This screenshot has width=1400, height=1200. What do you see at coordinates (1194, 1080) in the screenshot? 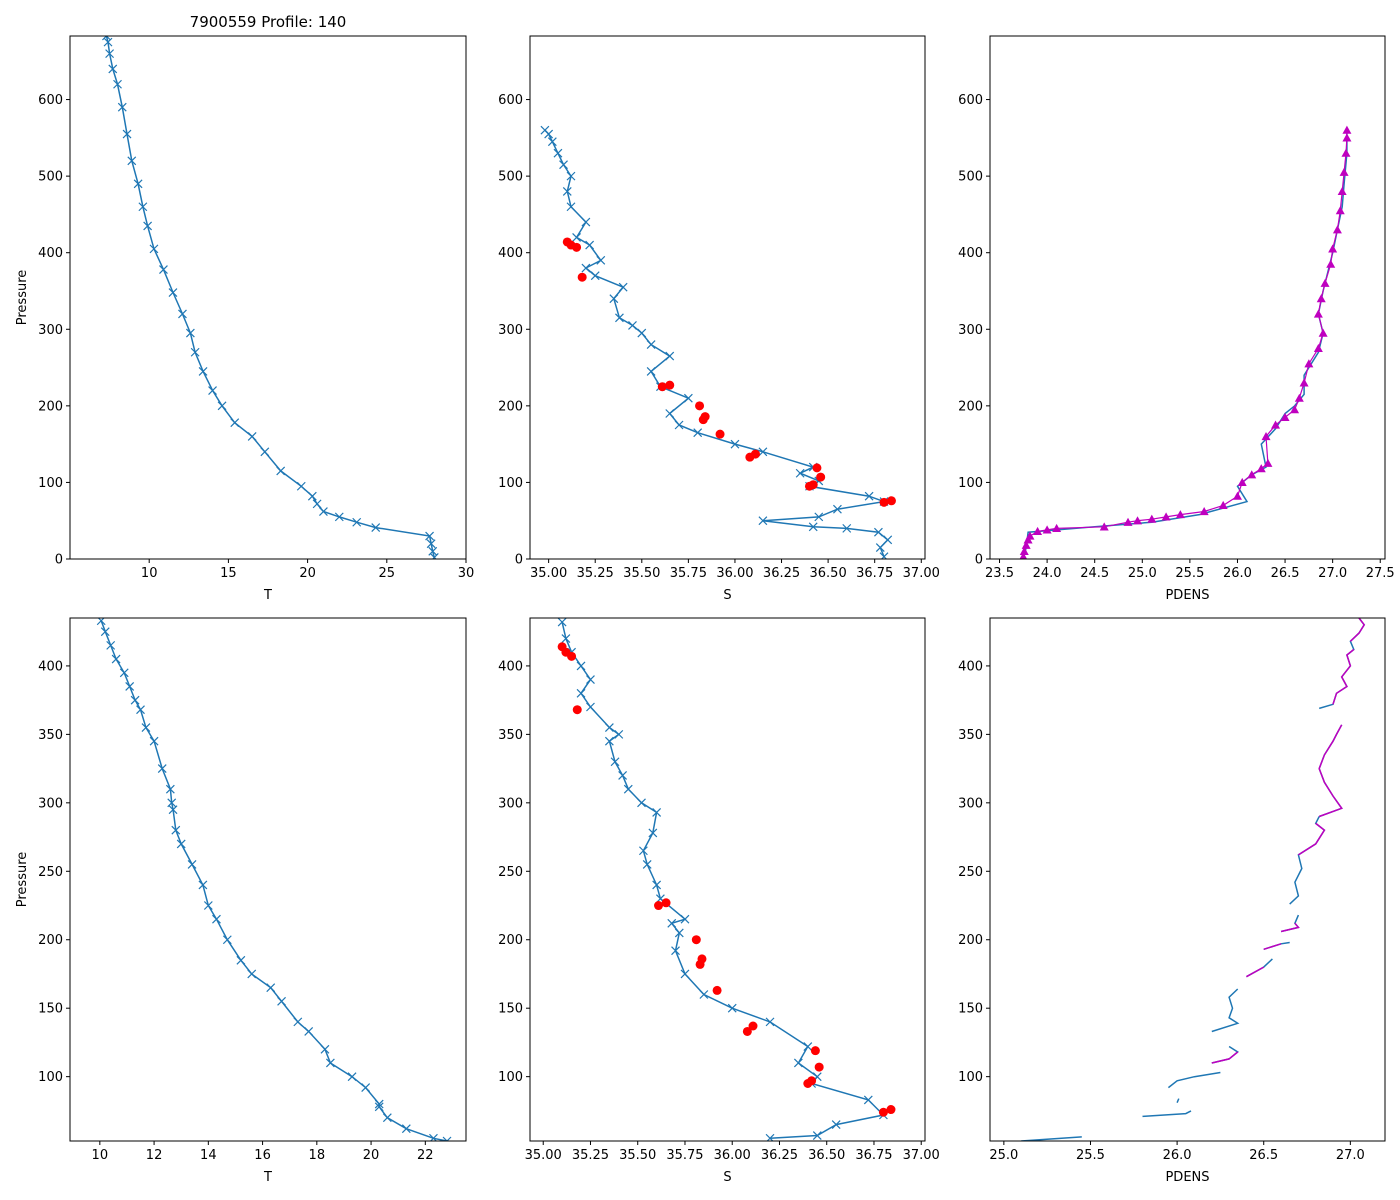
I see `series-pdens-segment` at bounding box center [1194, 1080].